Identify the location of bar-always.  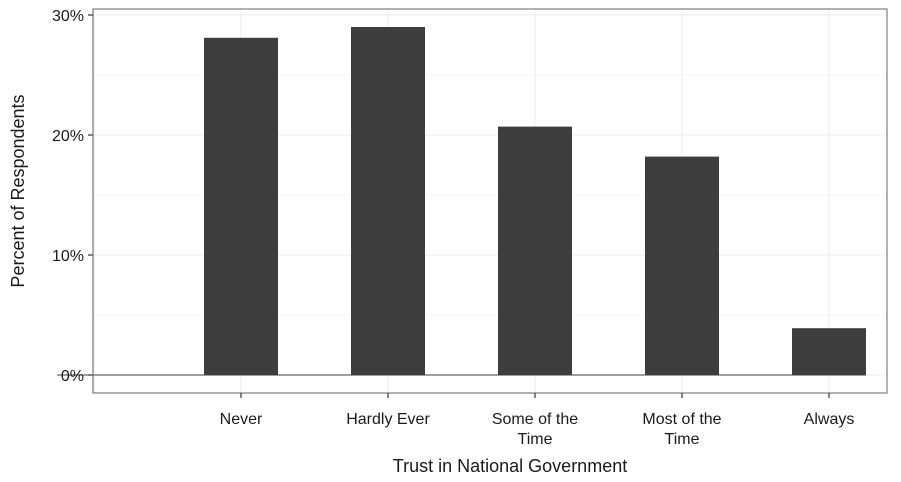
(829, 351).